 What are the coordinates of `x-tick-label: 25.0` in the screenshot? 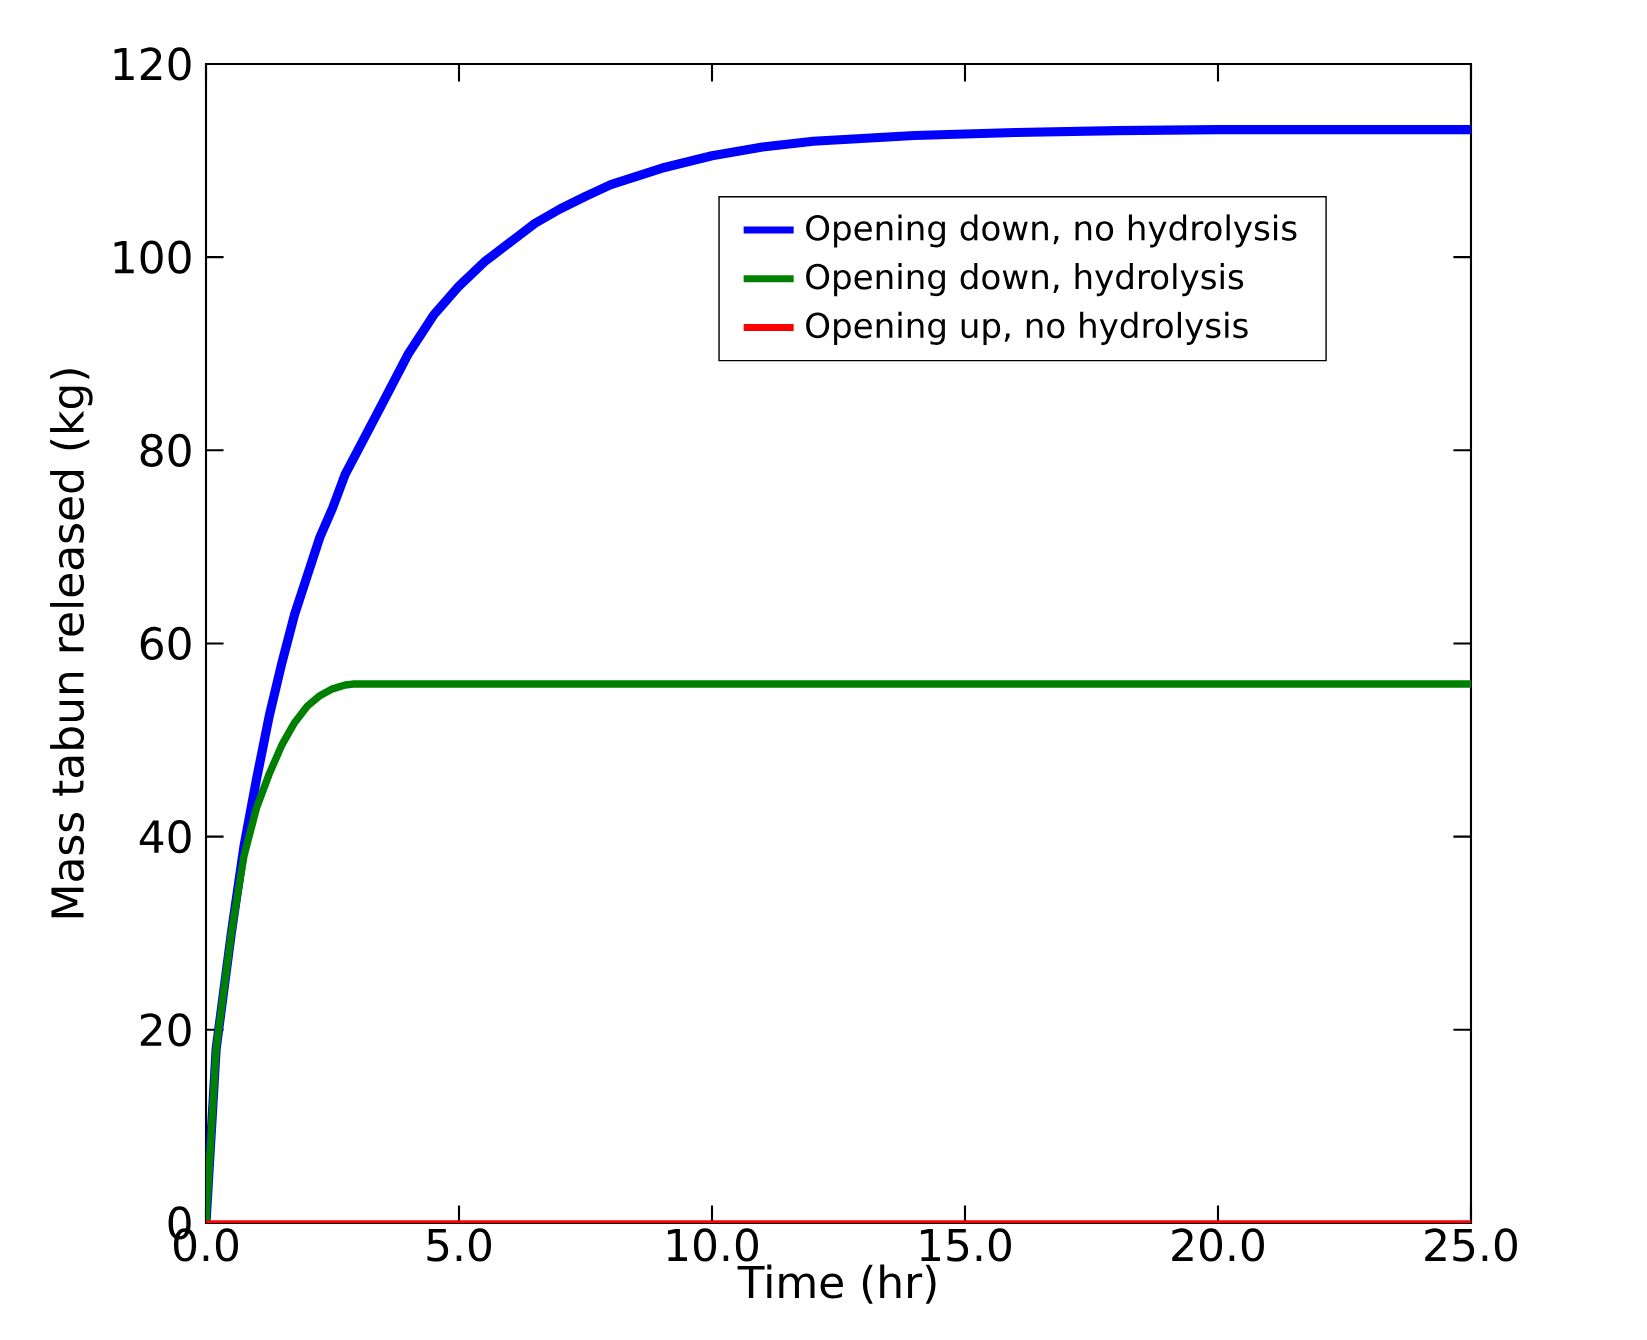 It's located at (1471, 1245).